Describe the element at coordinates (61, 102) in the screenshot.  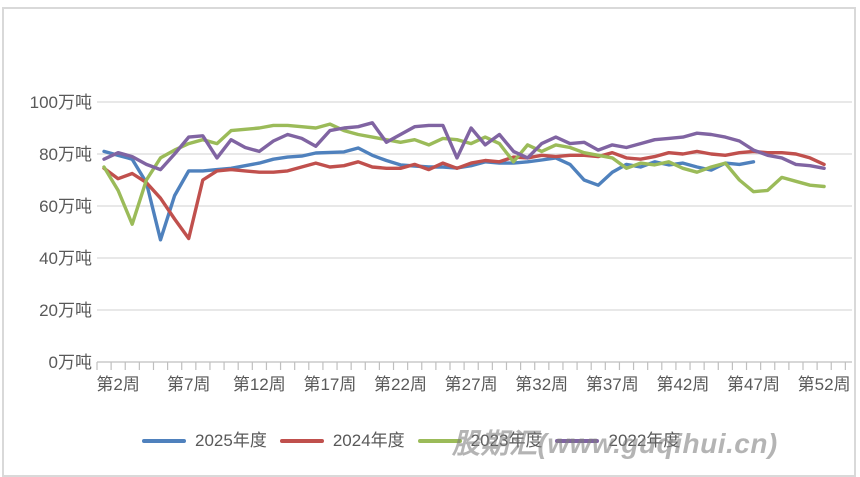
I see `y-tick-label: 100万吨` at that location.